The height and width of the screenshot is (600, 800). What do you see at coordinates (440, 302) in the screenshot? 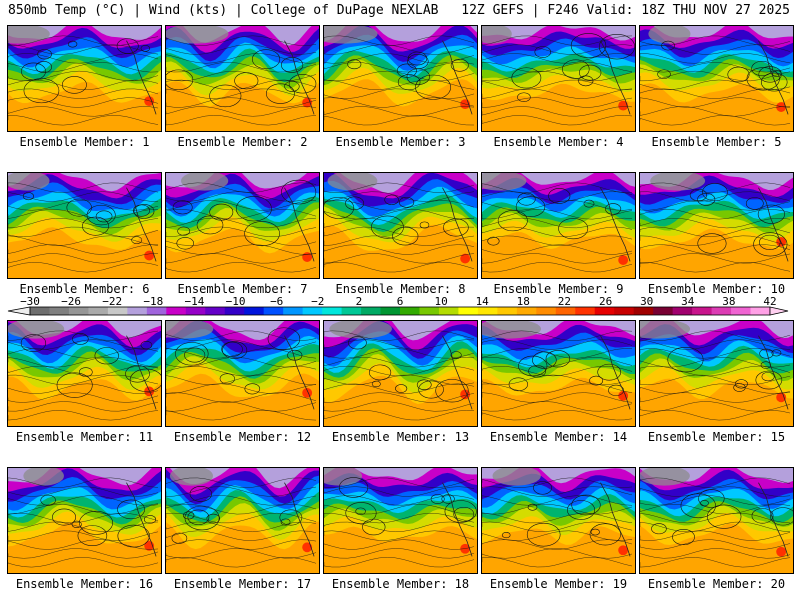
I see `colorbar-tick-label: 10` at bounding box center [440, 302].